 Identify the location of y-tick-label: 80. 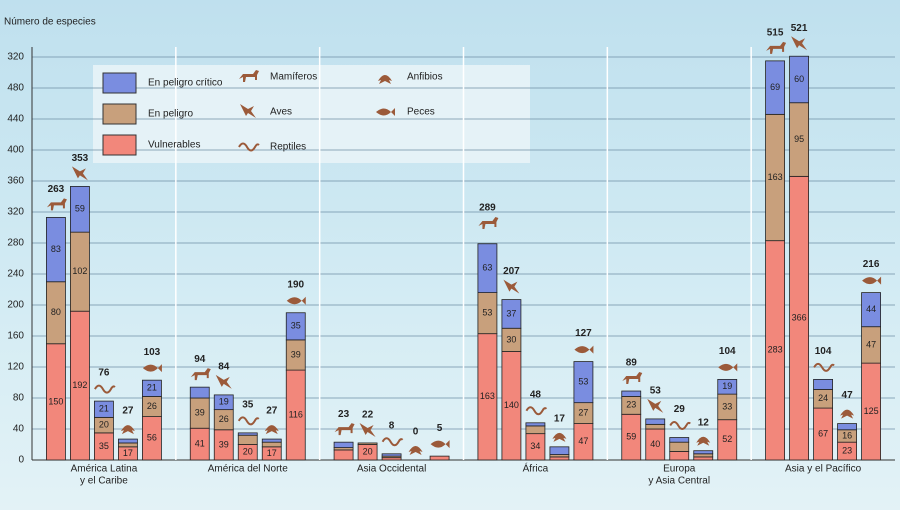
(19, 398).